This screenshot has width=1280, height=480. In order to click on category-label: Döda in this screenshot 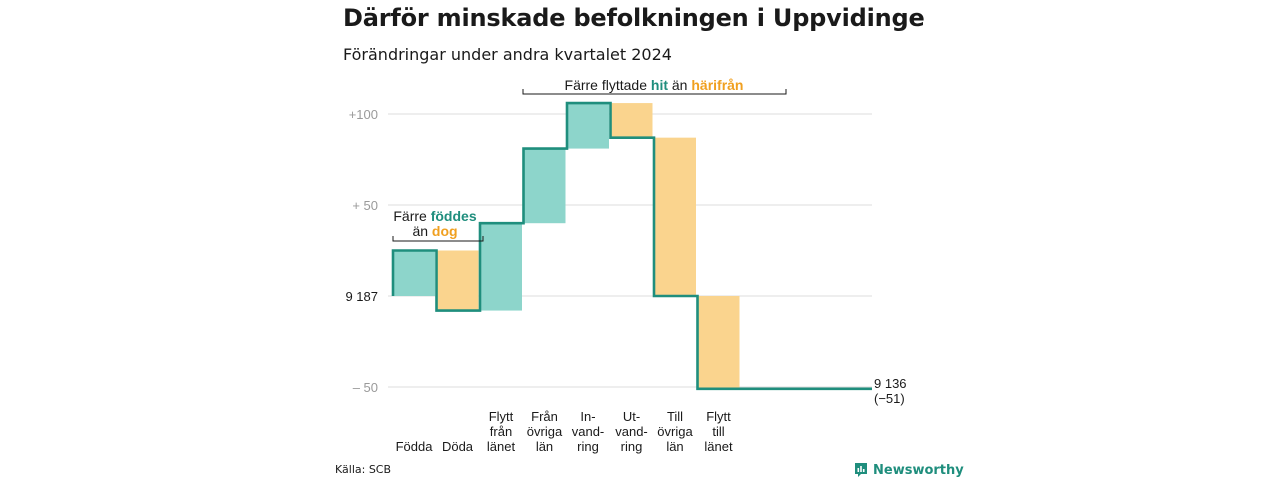, I will do `click(458, 446)`.